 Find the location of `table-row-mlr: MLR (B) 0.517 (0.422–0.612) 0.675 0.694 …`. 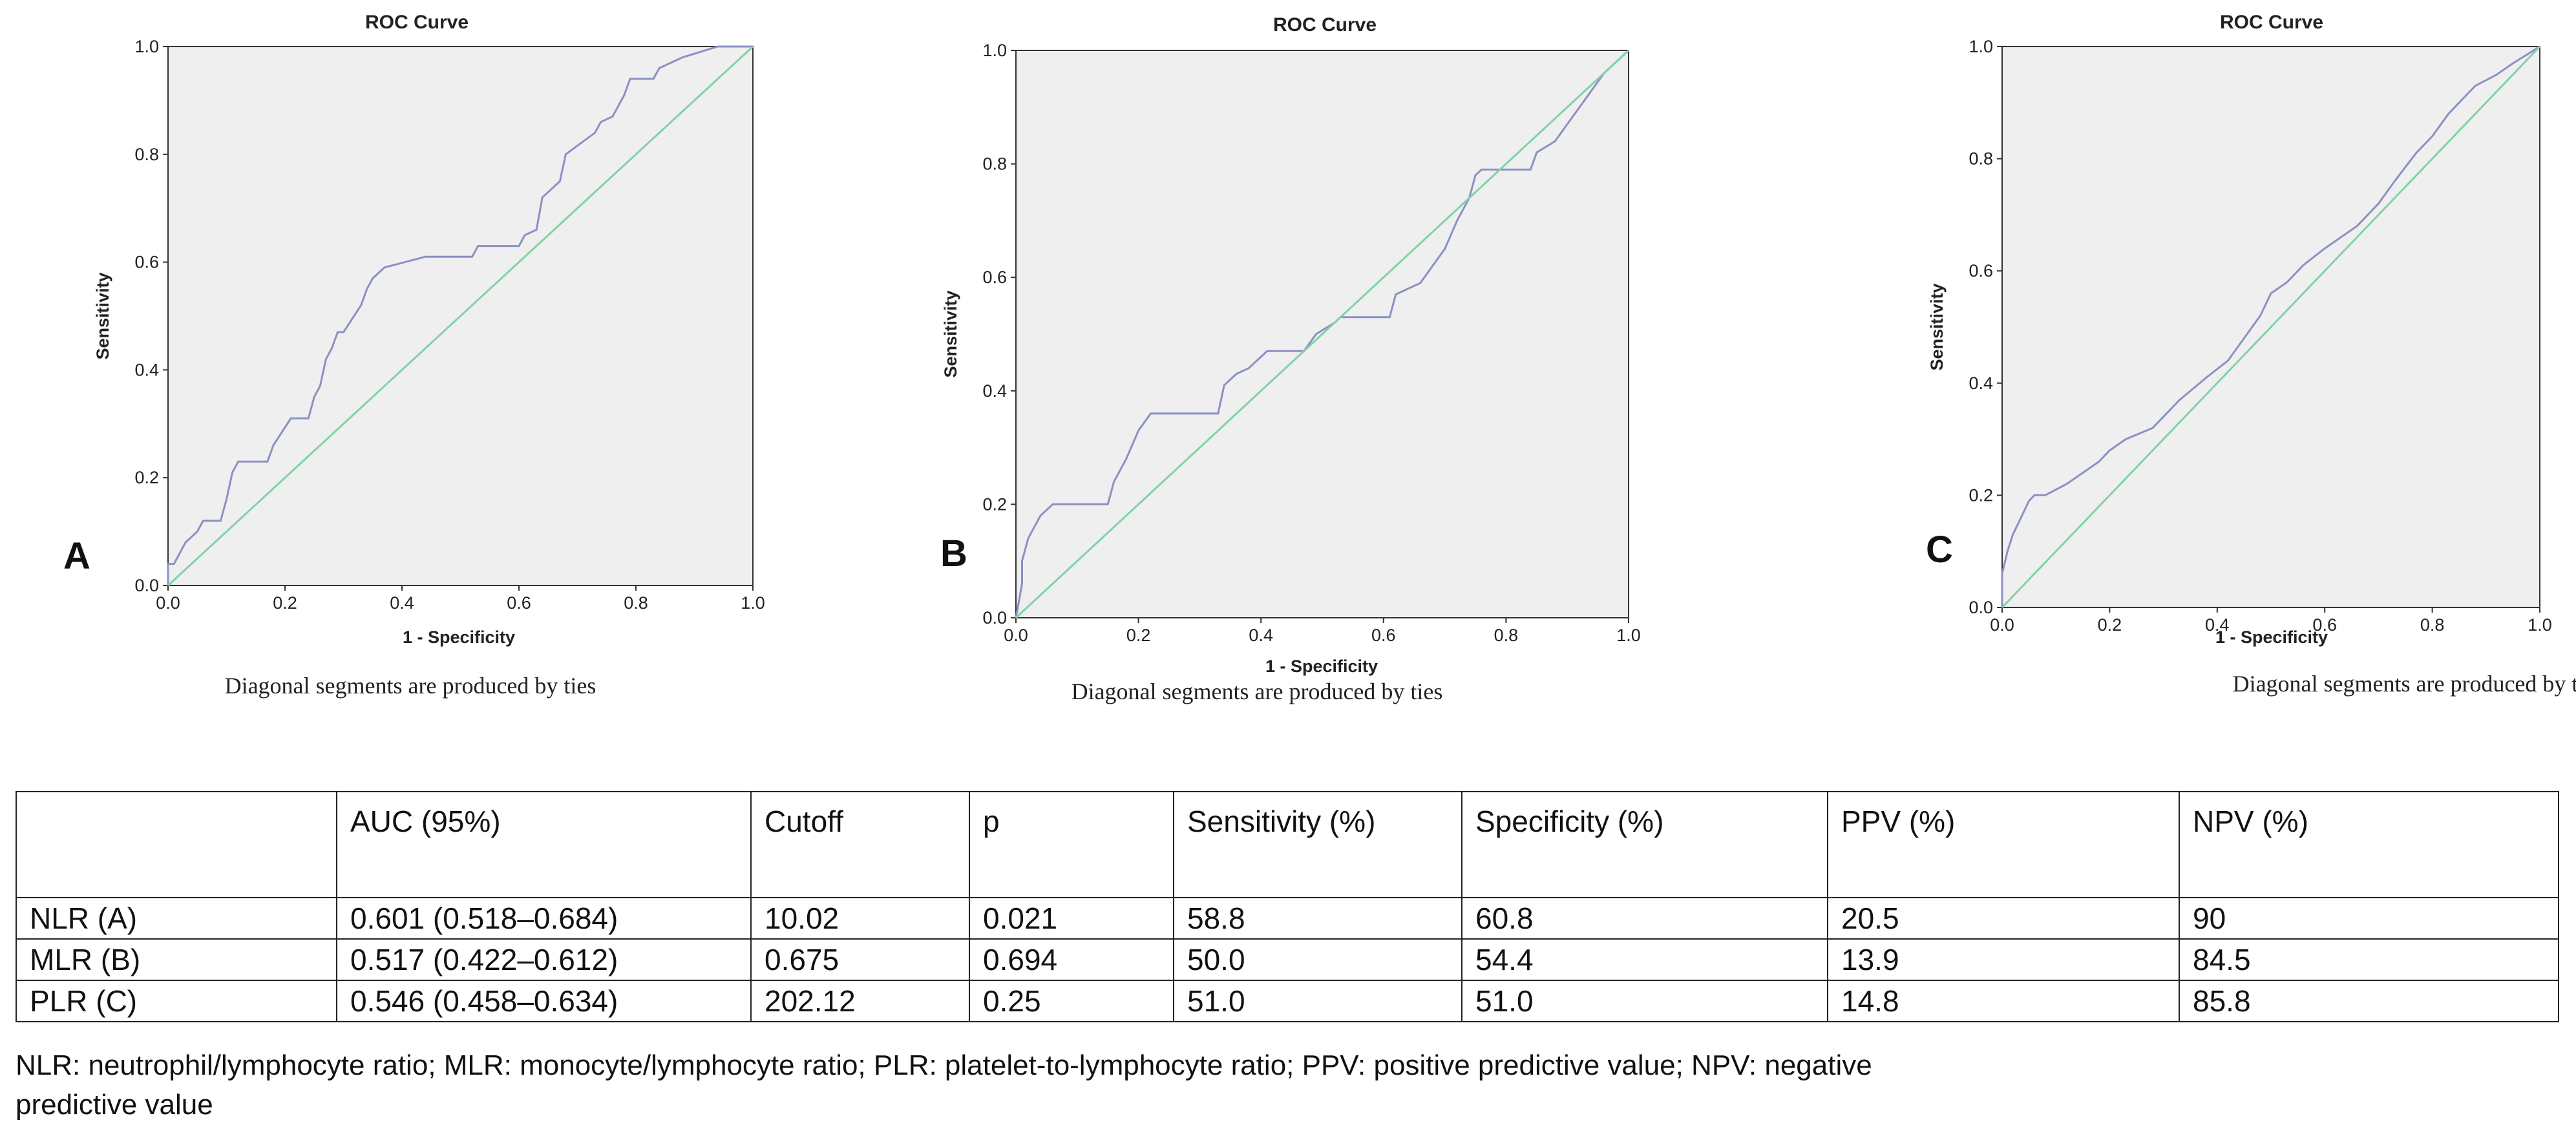

table-row-mlr: MLR (B) 0.517 (0.422–0.612) 0.675 0.694 … is located at coordinates (1287, 959).